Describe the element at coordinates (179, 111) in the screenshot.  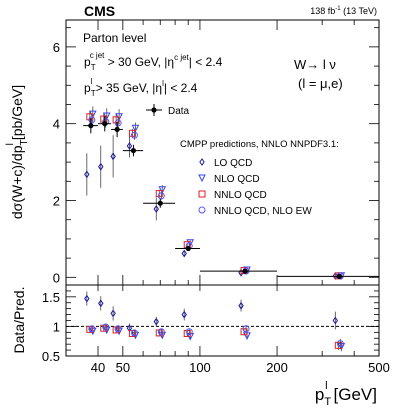
I see `legend-data-label: Data` at that location.